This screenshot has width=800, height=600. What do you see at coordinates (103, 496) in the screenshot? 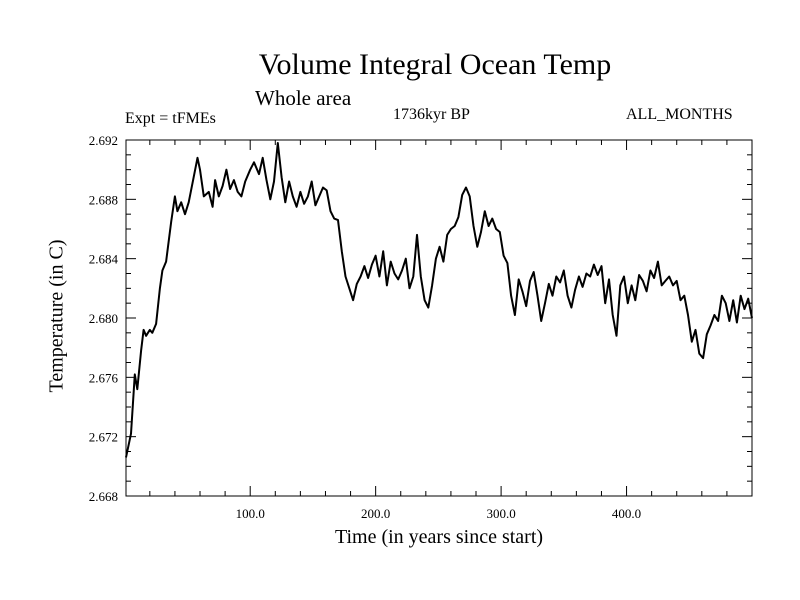
I see `y-tick-label: 2.668` at bounding box center [103, 496].